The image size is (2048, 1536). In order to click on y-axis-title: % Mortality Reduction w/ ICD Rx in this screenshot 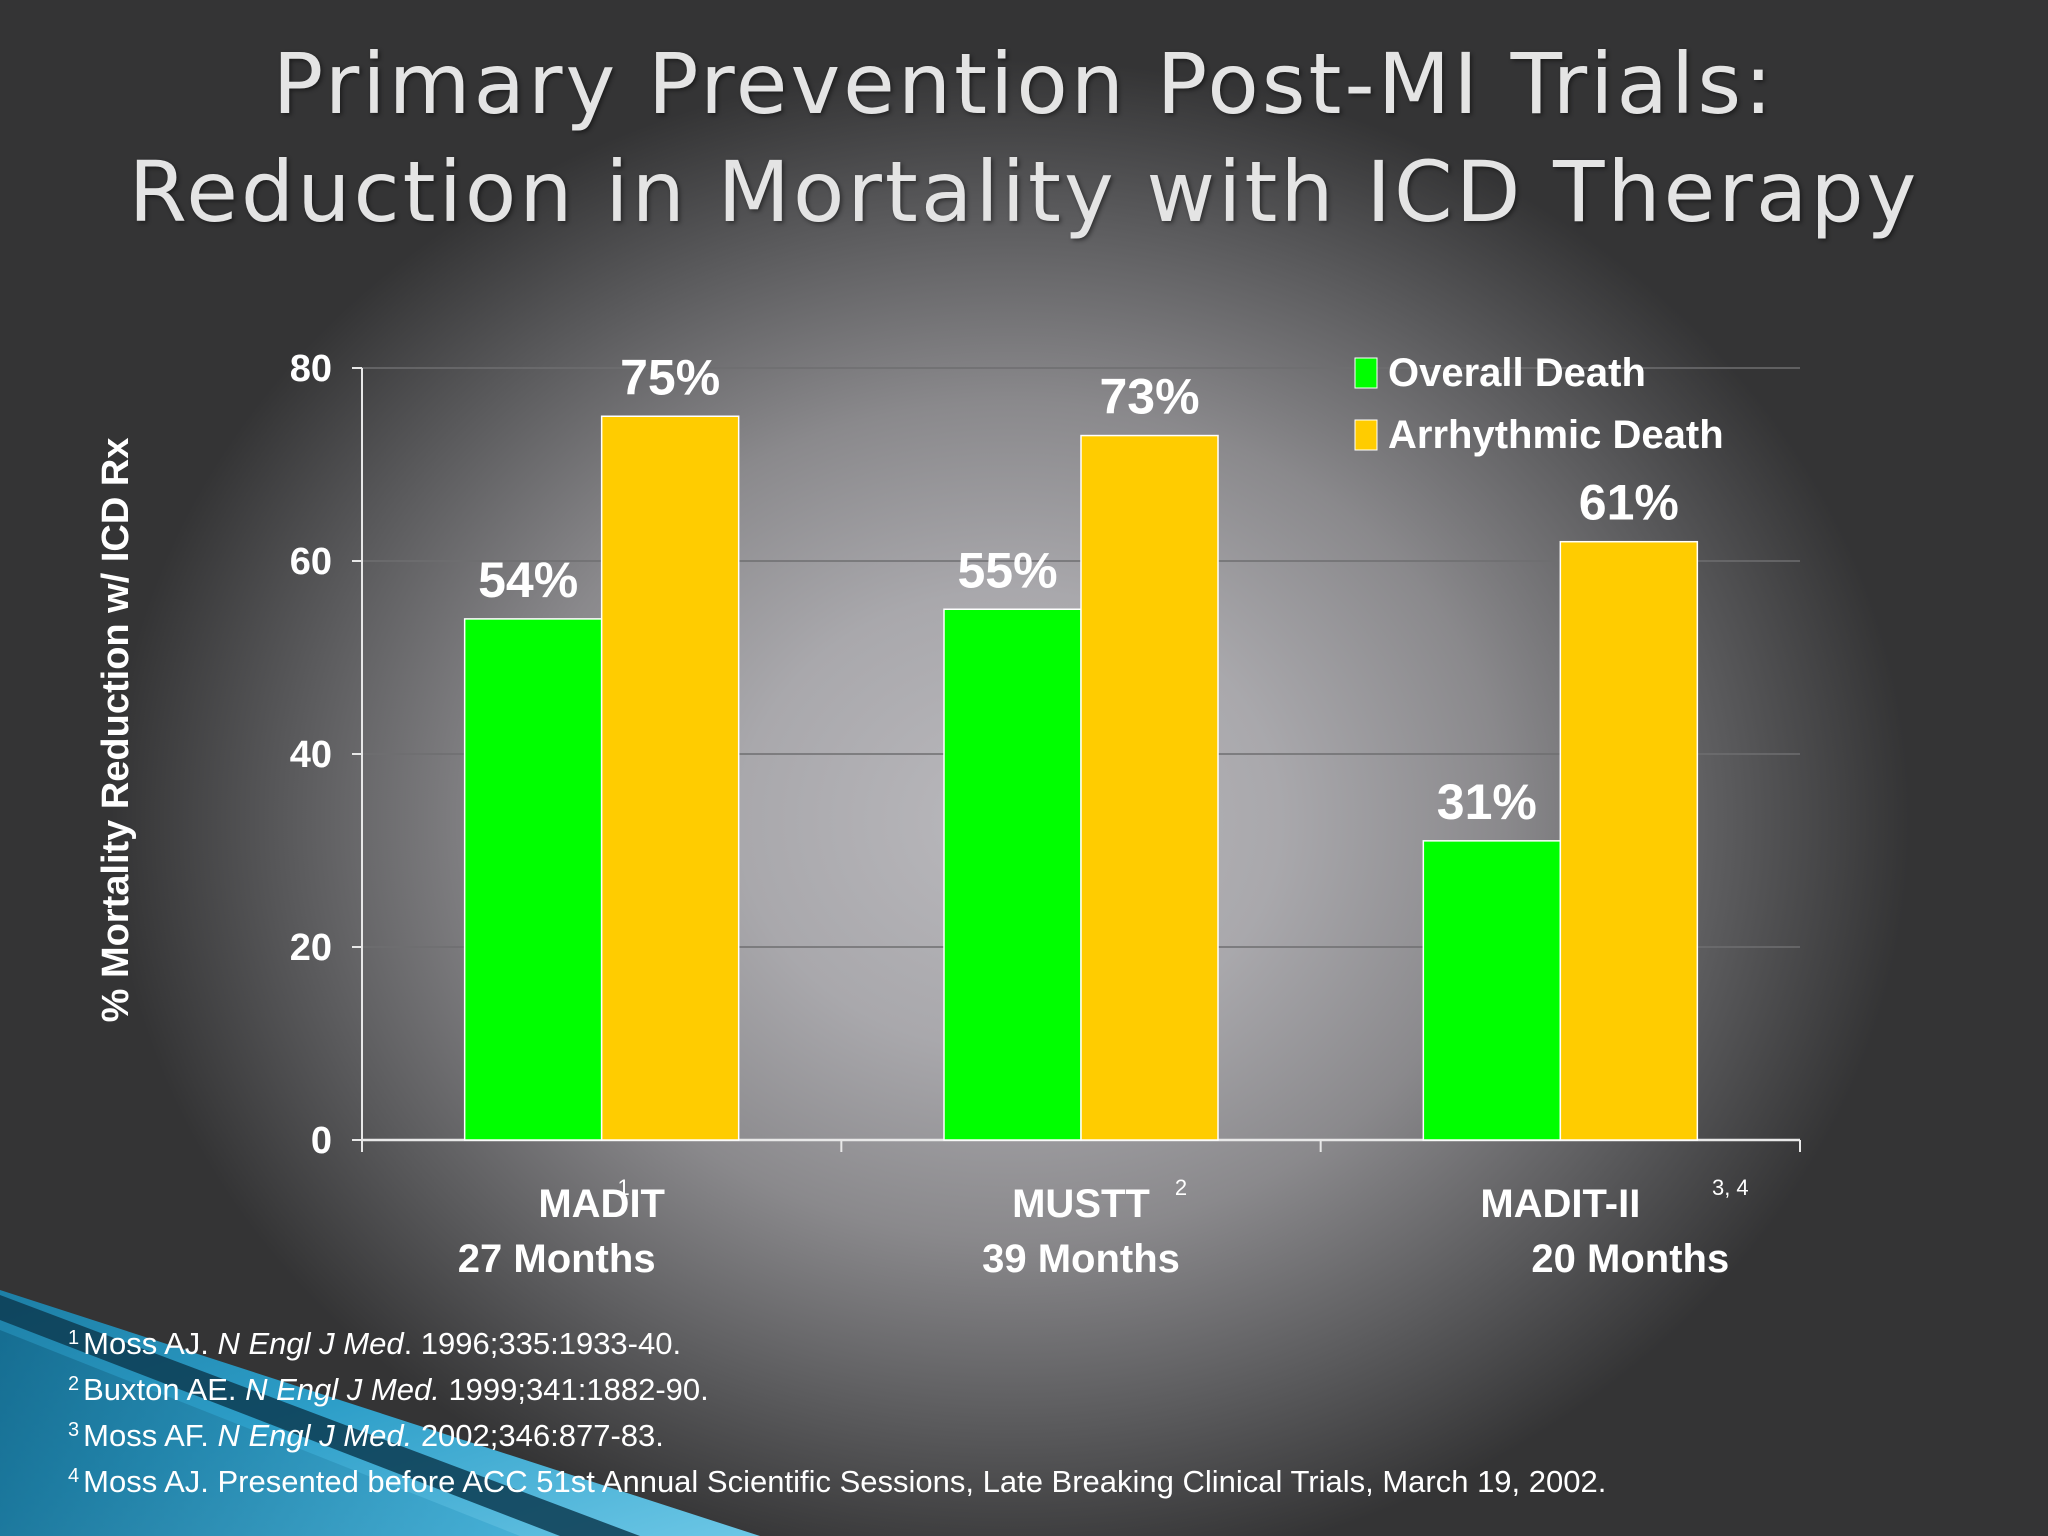, I will do `click(116, 730)`.